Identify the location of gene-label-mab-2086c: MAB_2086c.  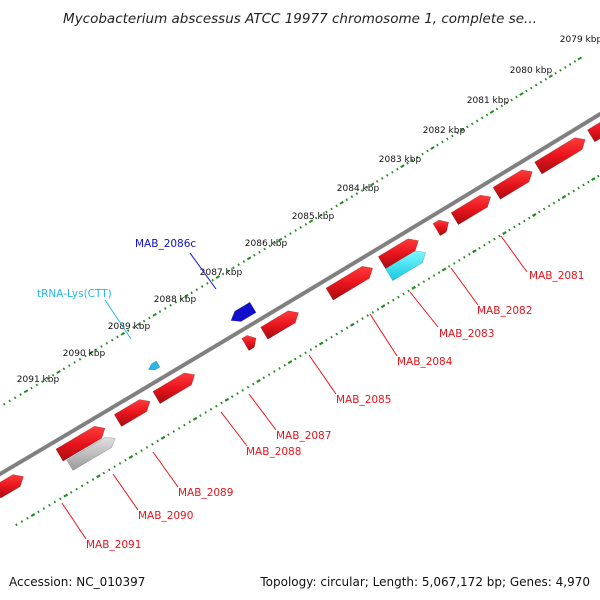
(165, 244).